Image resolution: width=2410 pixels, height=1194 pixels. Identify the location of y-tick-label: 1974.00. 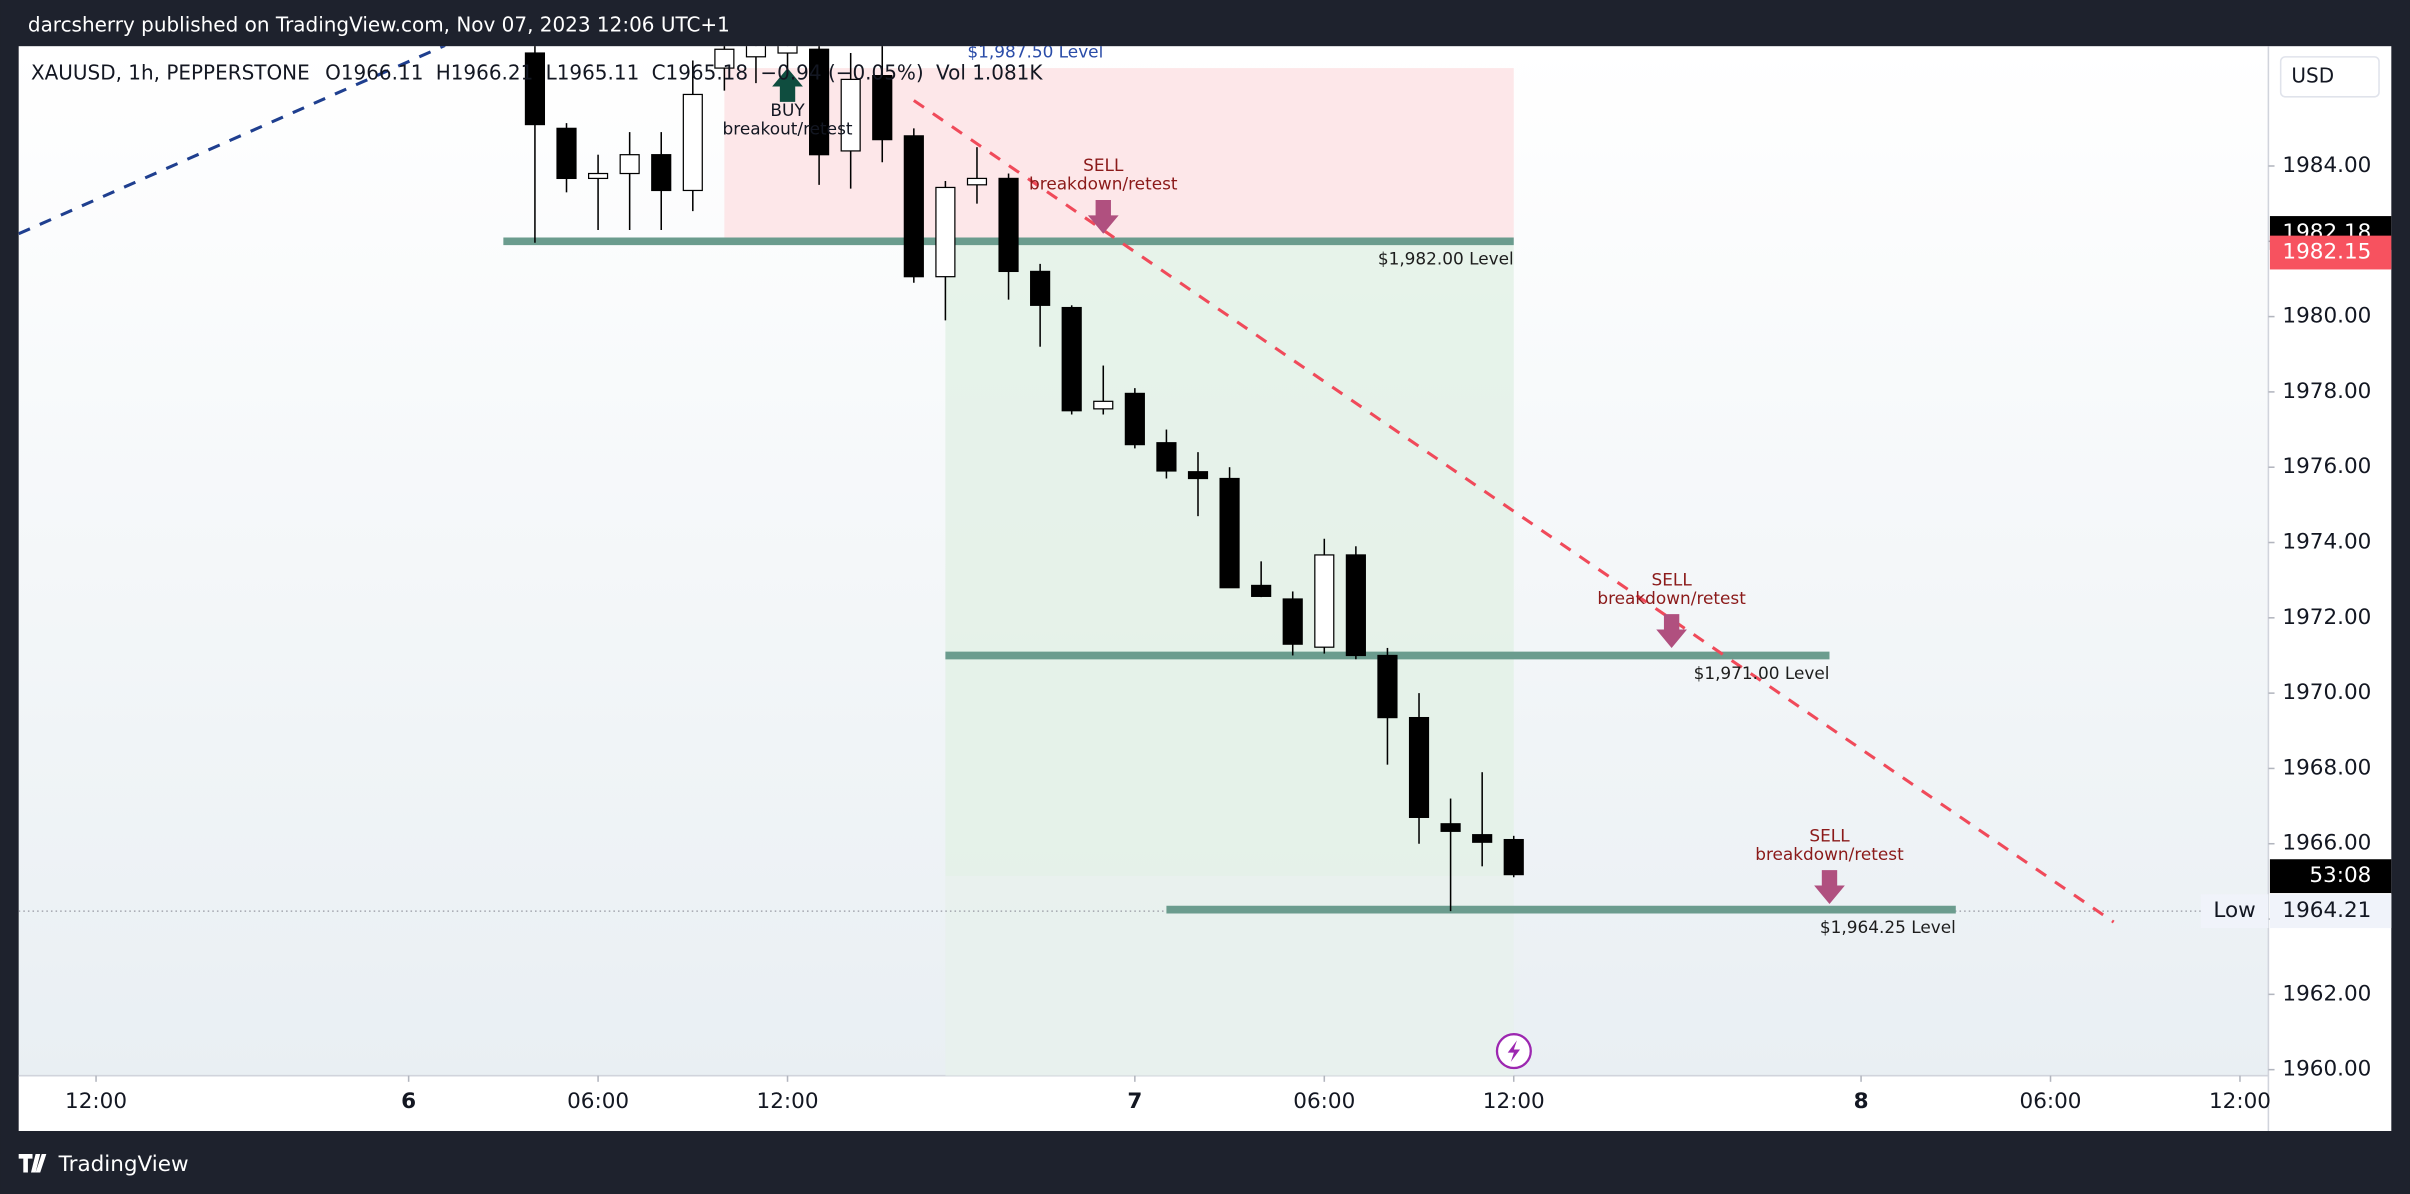
(2326, 542).